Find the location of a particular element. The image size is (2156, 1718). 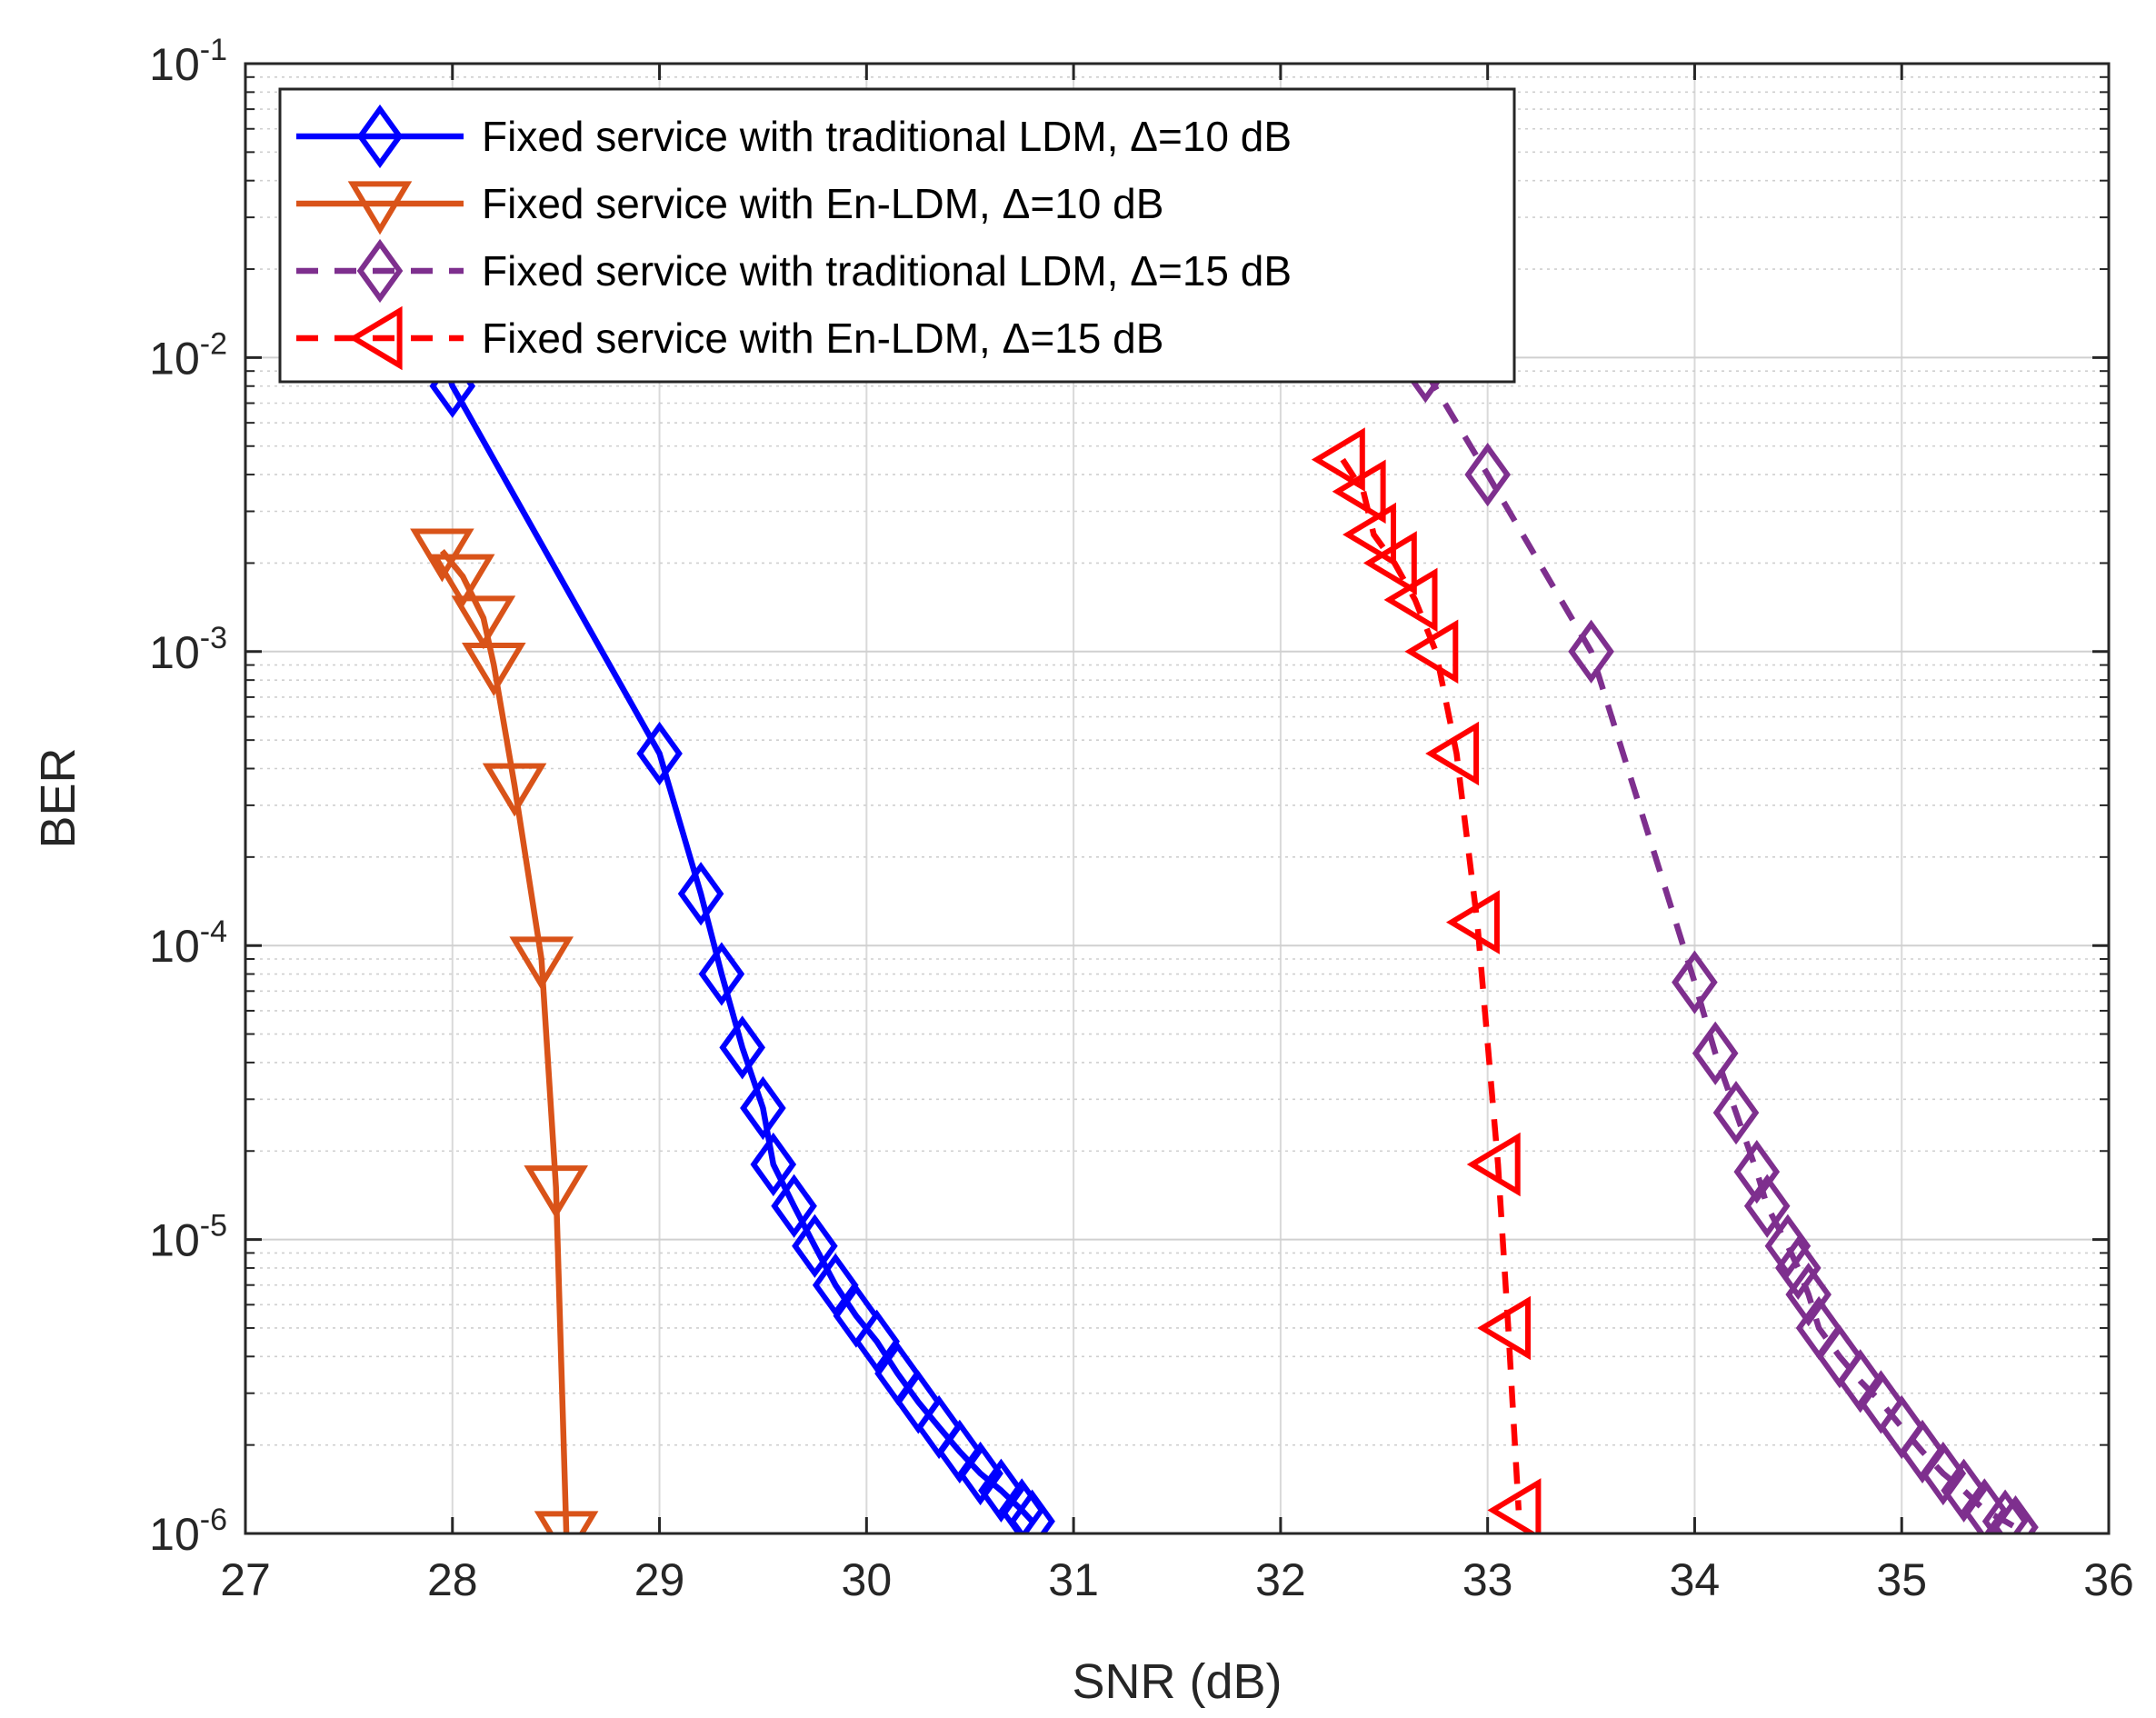

y-tick-label: 10⁻⁶ is located at coordinates (188, 1531).